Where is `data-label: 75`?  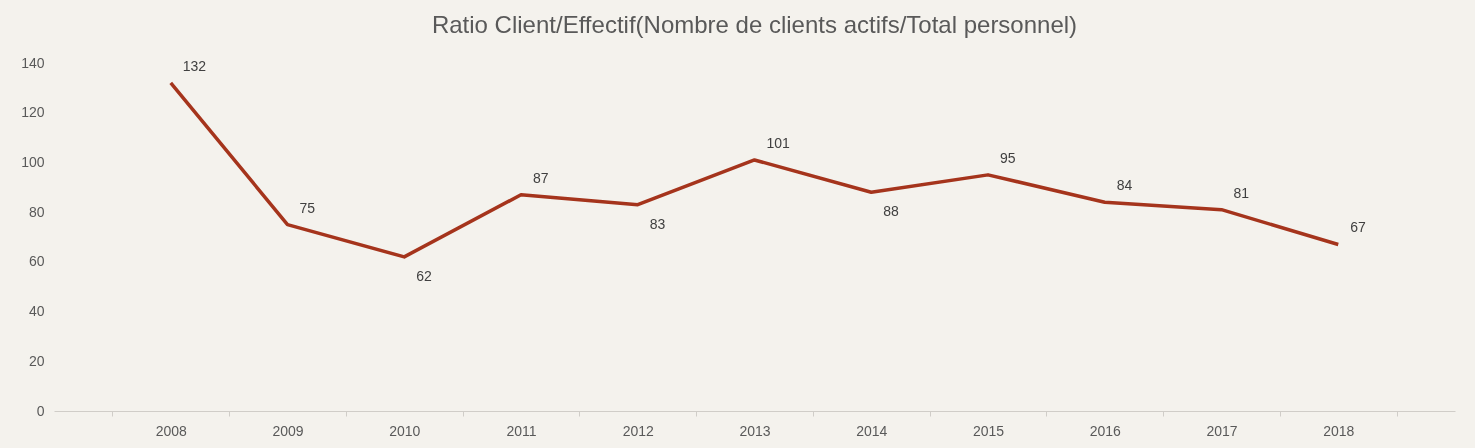
data-label: 75 is located at coordinates (307, 207).